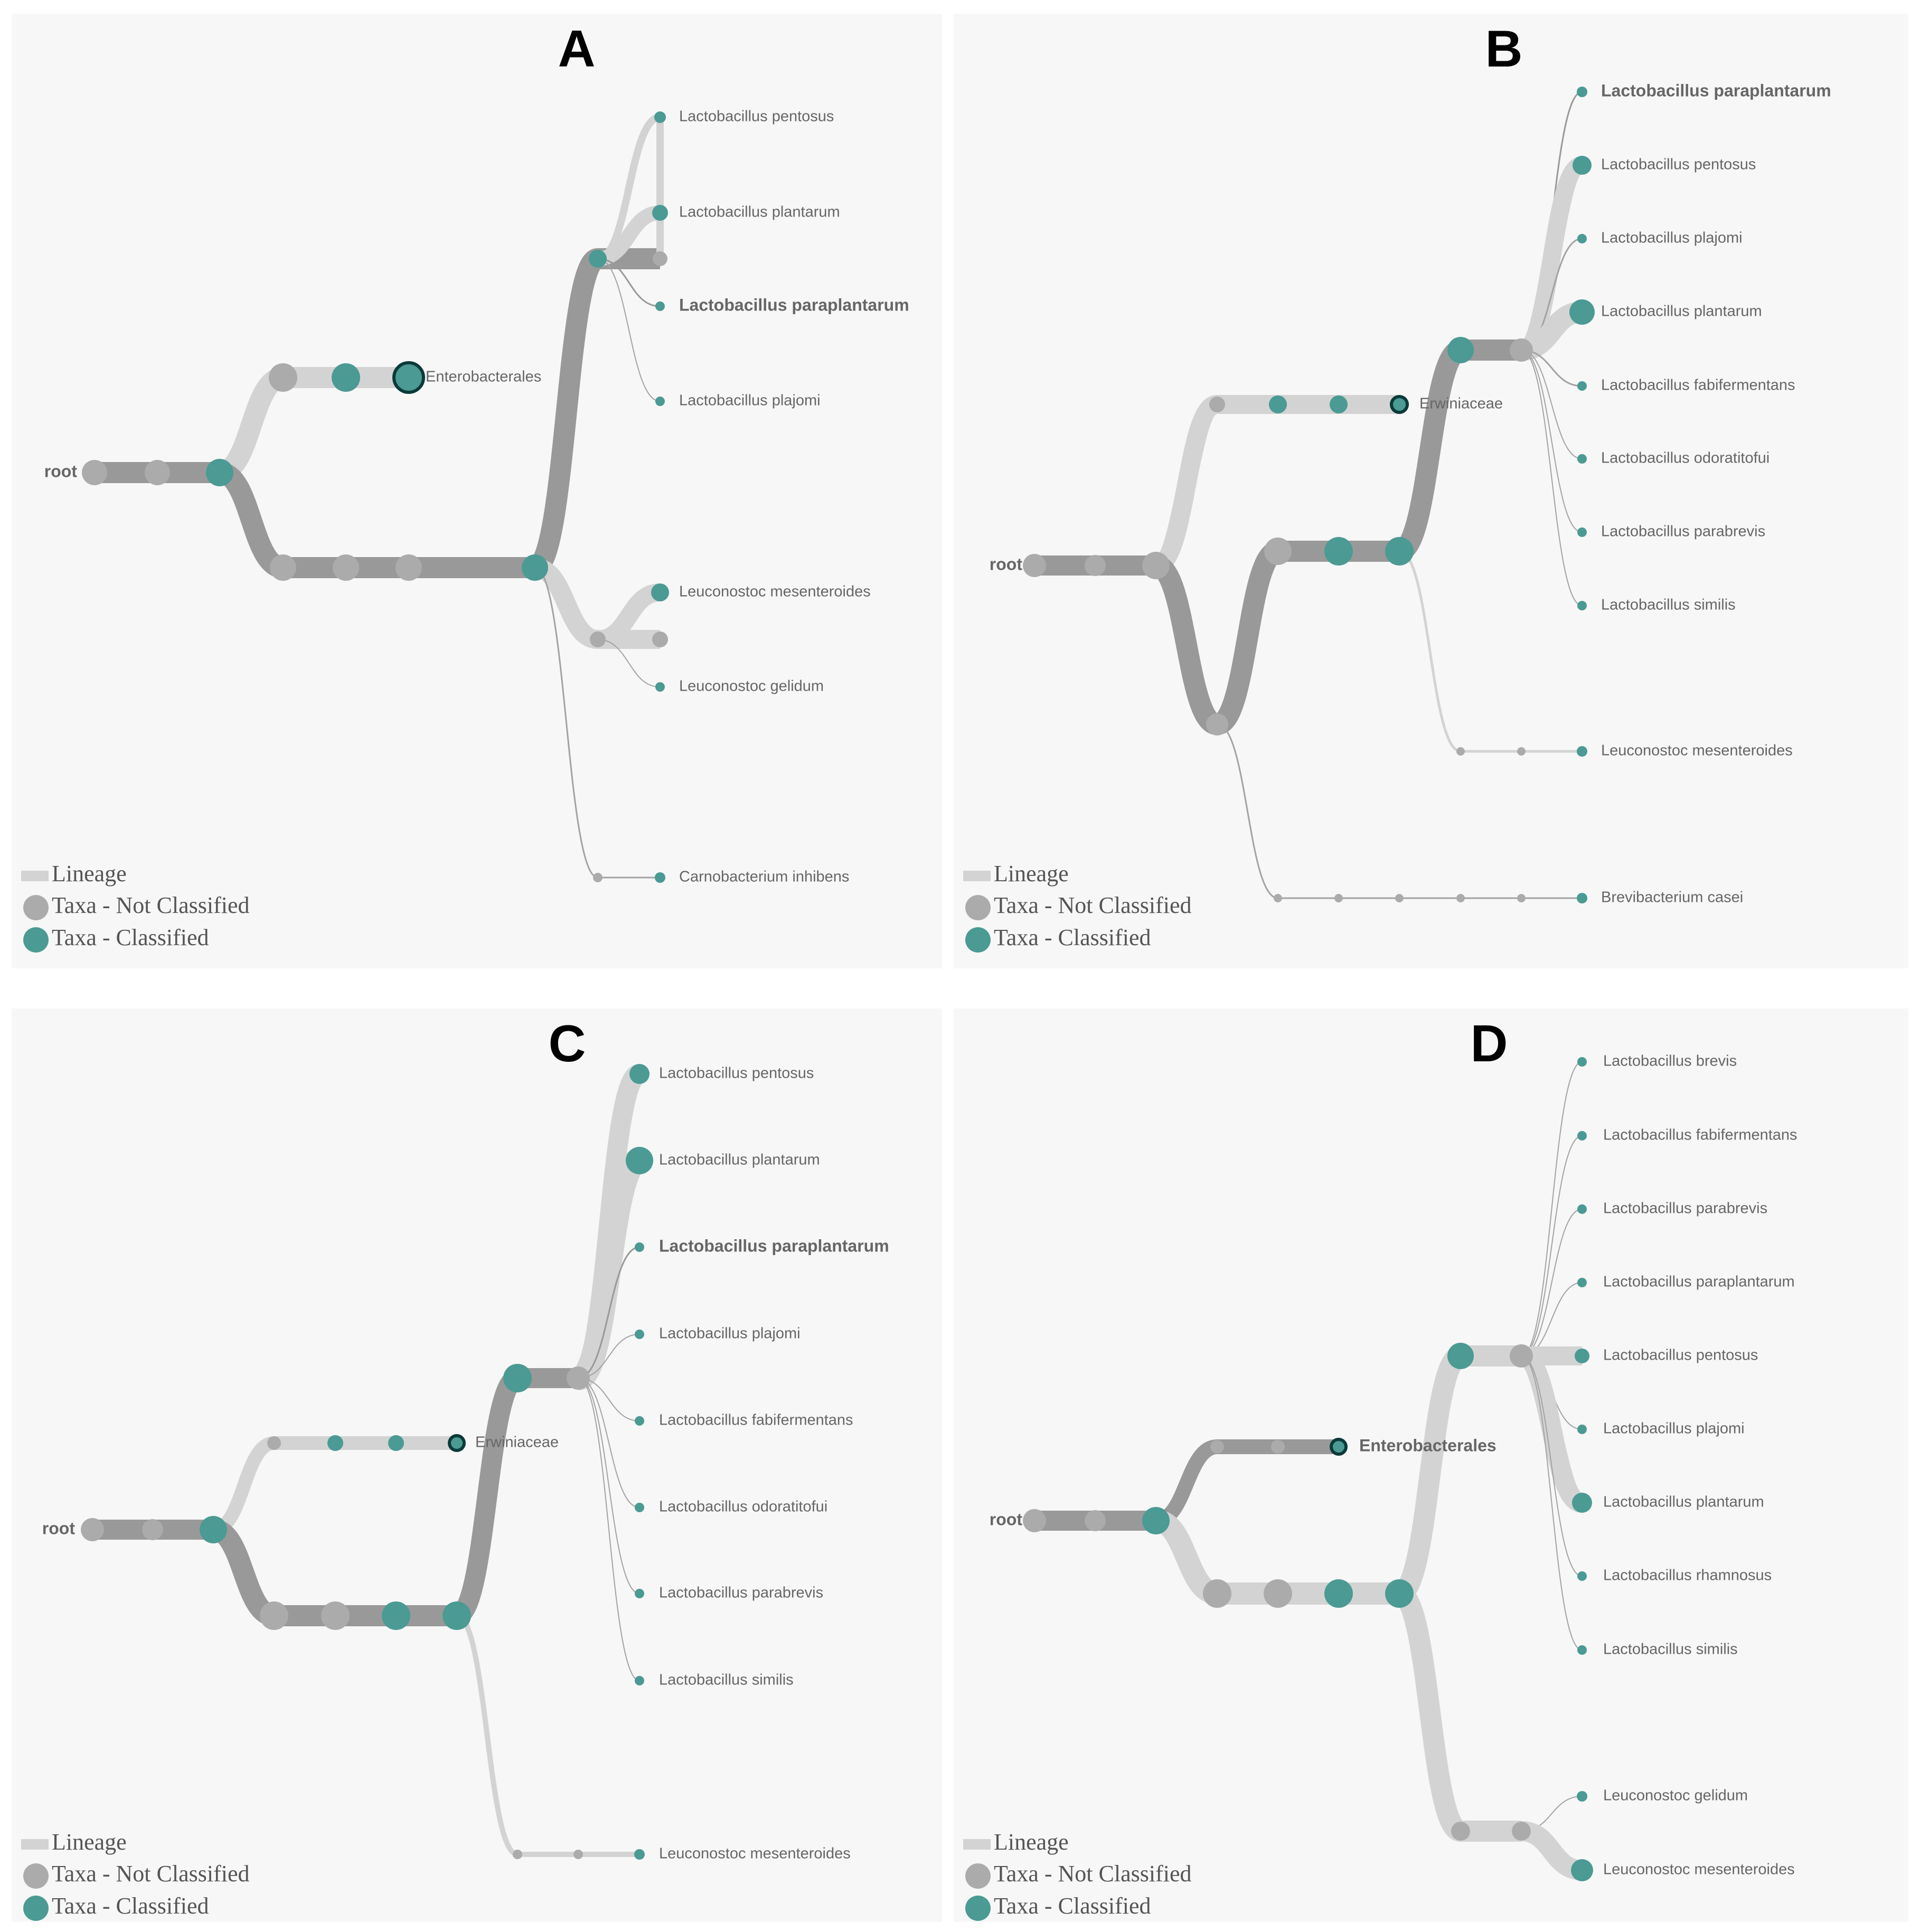  What do you see at coordinates (1504, 49) in the screenshot?
I see `panel-letter: B` at bounding box center [1504, 49].